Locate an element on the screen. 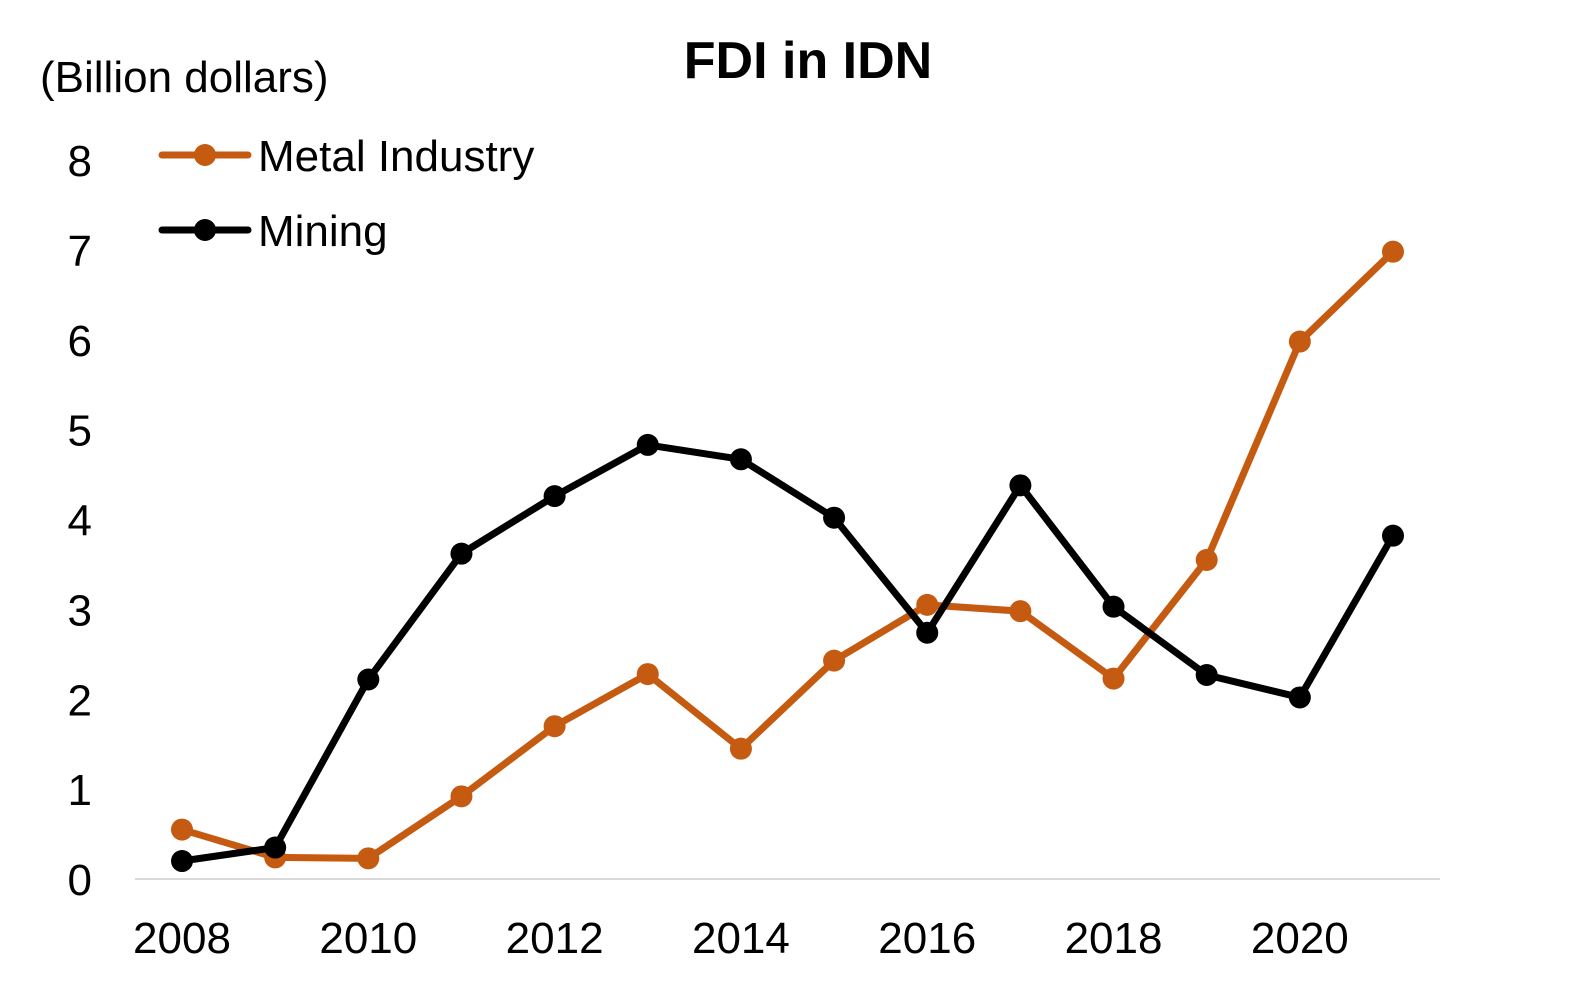 Image resolution: width=1581 pixels, height=993 pixels. x-tick-label: 2010 is located at coordinates (368, 938).